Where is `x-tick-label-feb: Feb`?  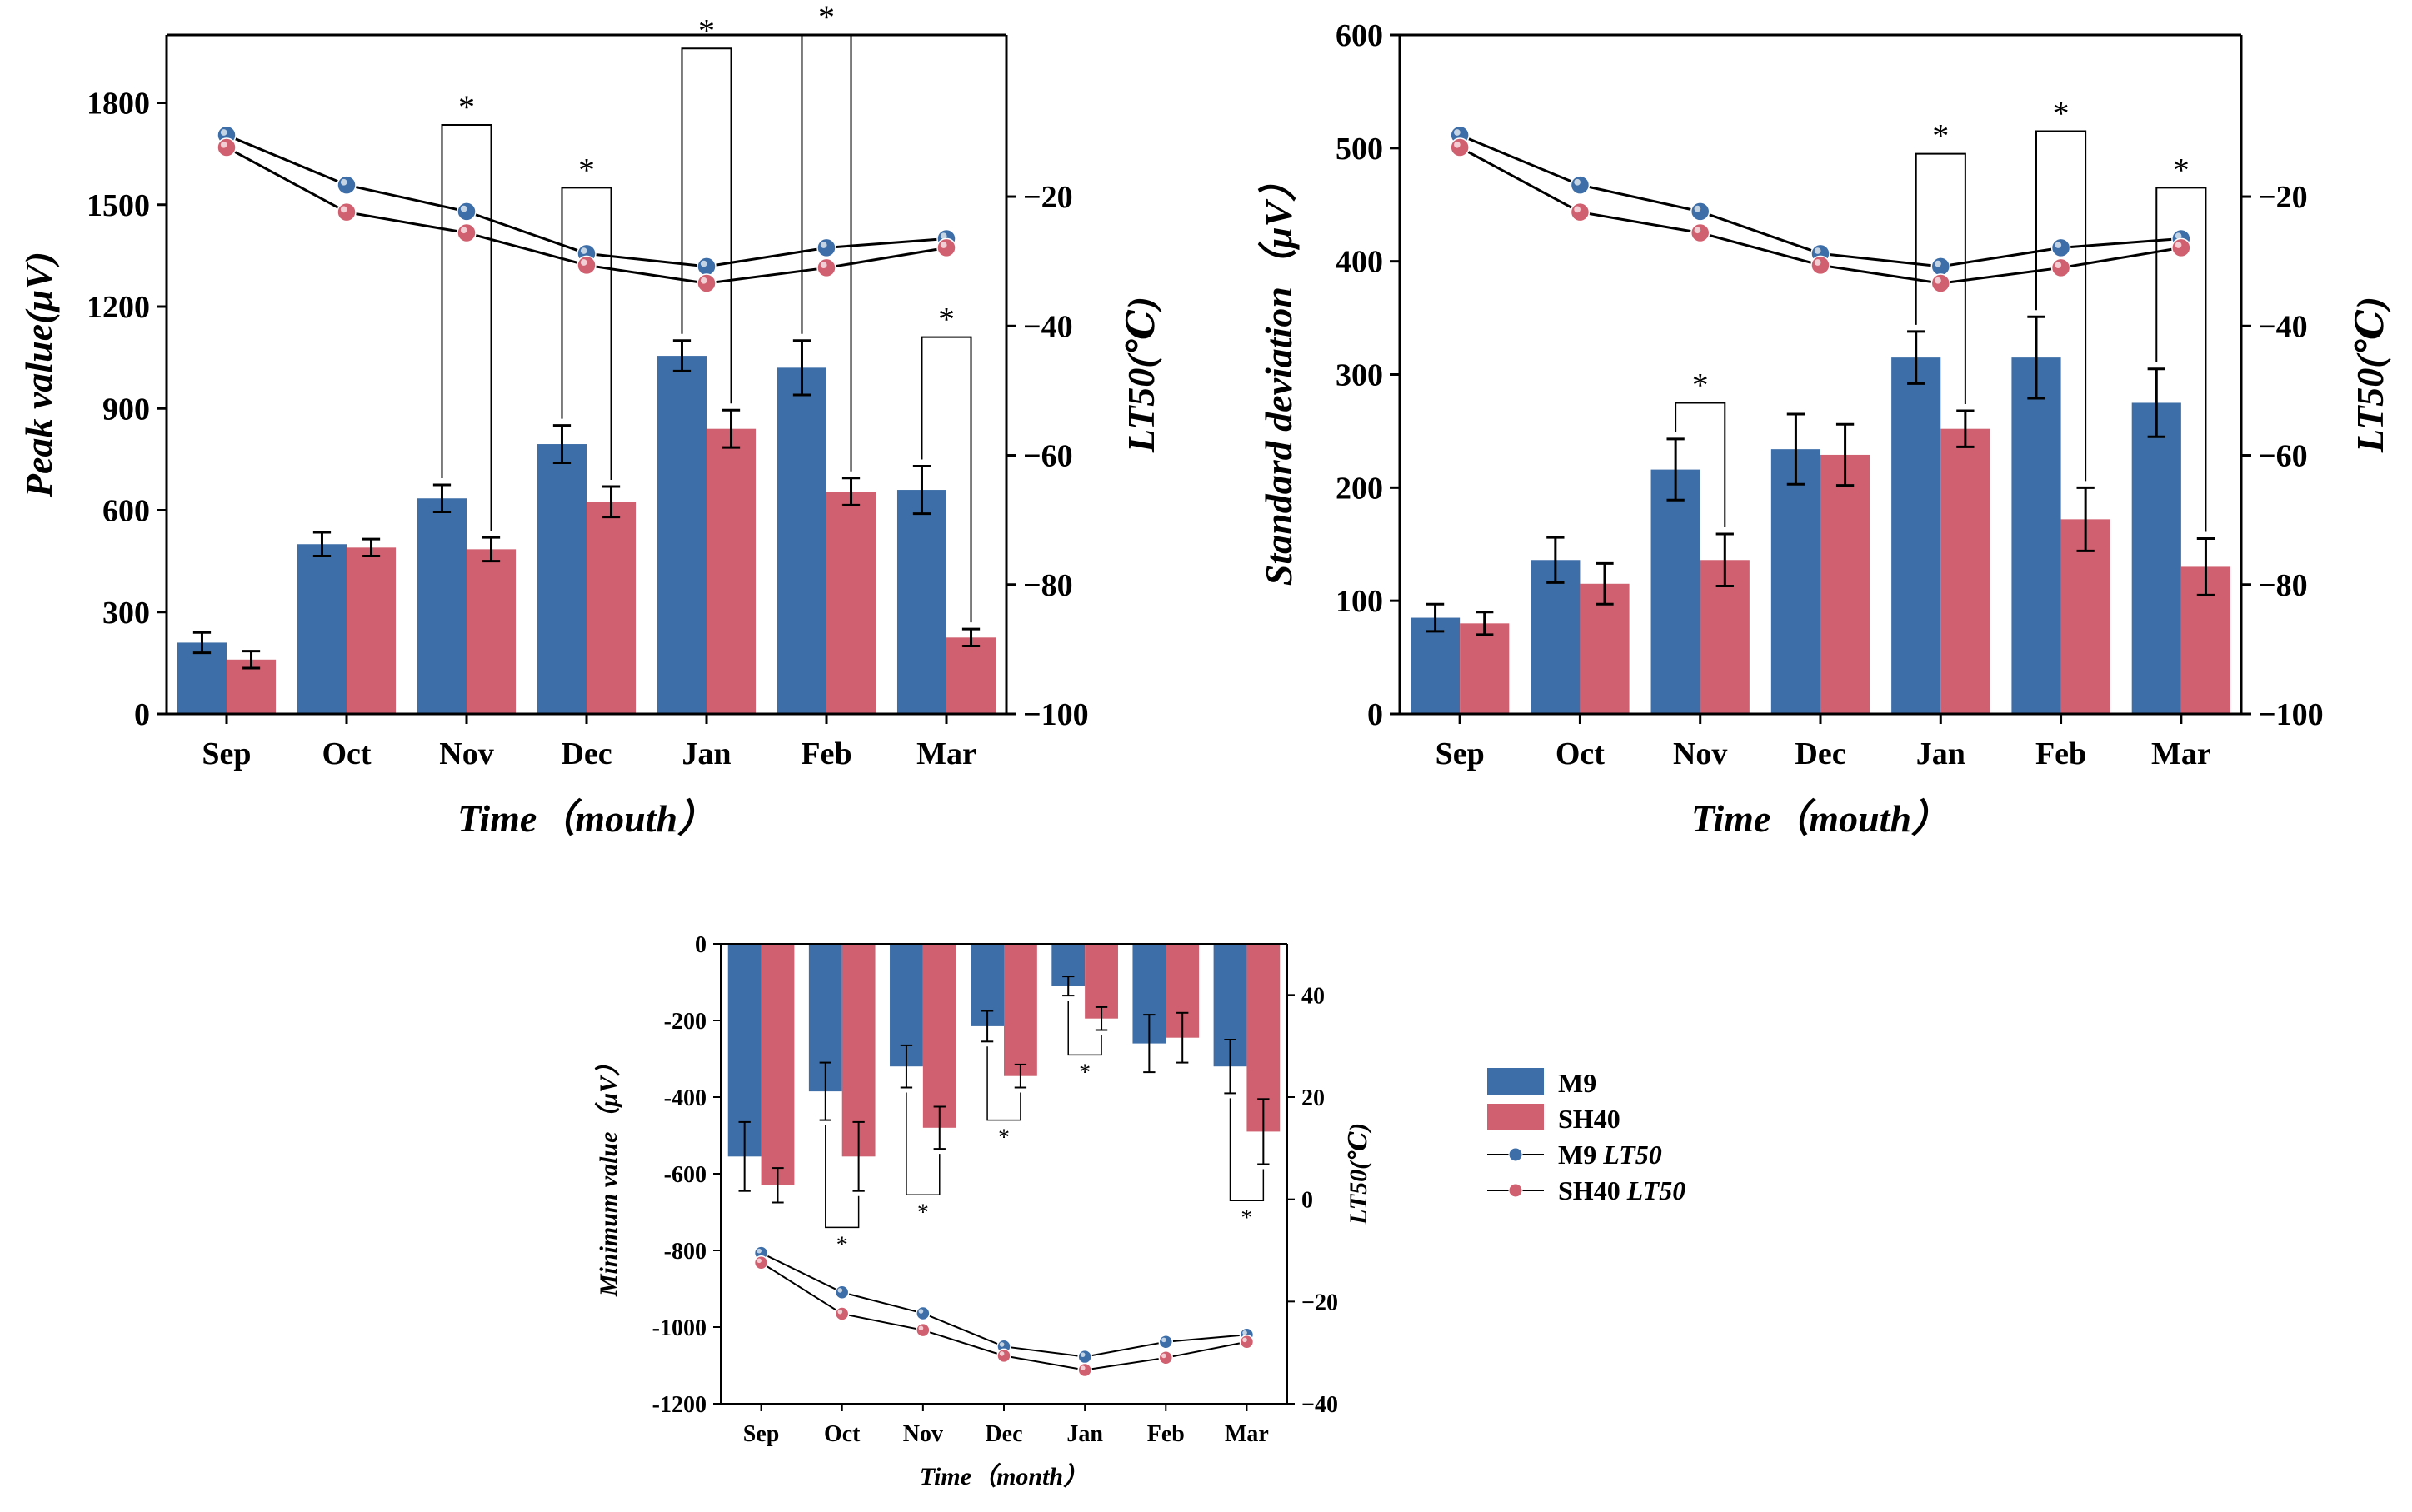
x-tick-label-feb: Feb is located at coordinates (826, 753).